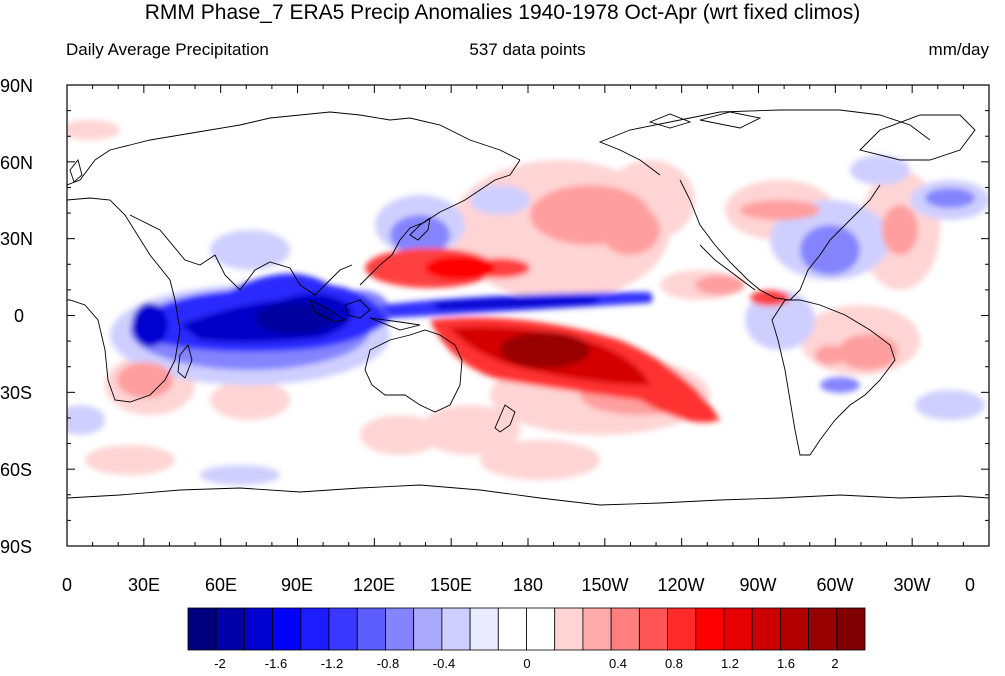  I want to click on colorbar-label: -0.8, so click(388, 663).